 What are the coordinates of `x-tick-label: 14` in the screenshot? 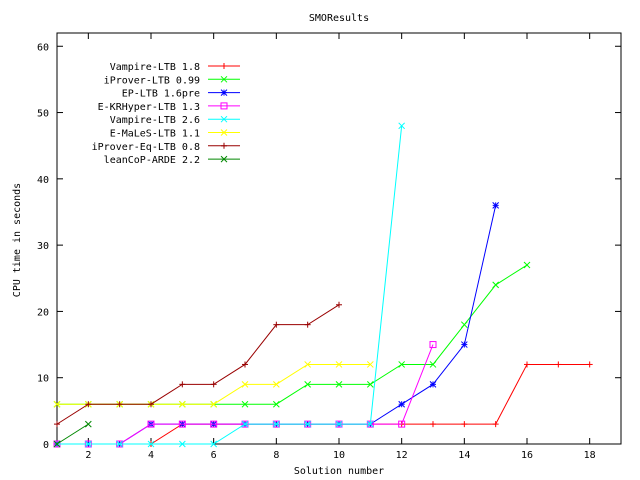 It's located at (464, 455).